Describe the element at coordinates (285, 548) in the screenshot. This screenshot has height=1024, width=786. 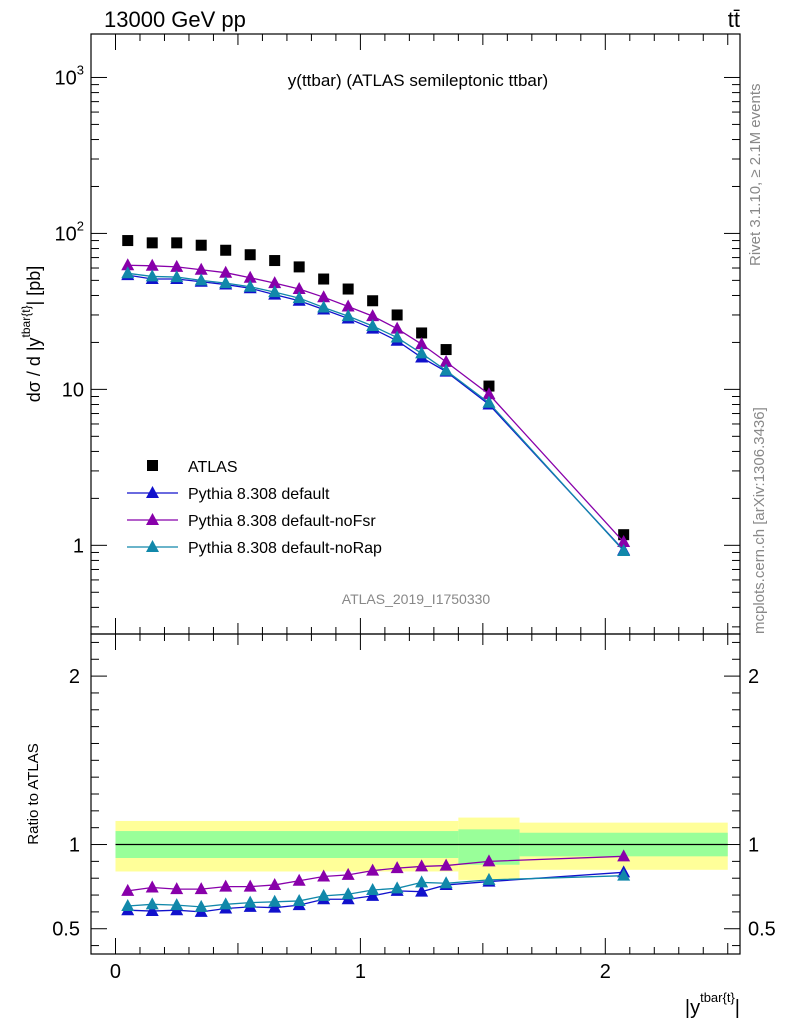
I see `legend-label-norap: Pythia 8.308 default-noRap` at that location.